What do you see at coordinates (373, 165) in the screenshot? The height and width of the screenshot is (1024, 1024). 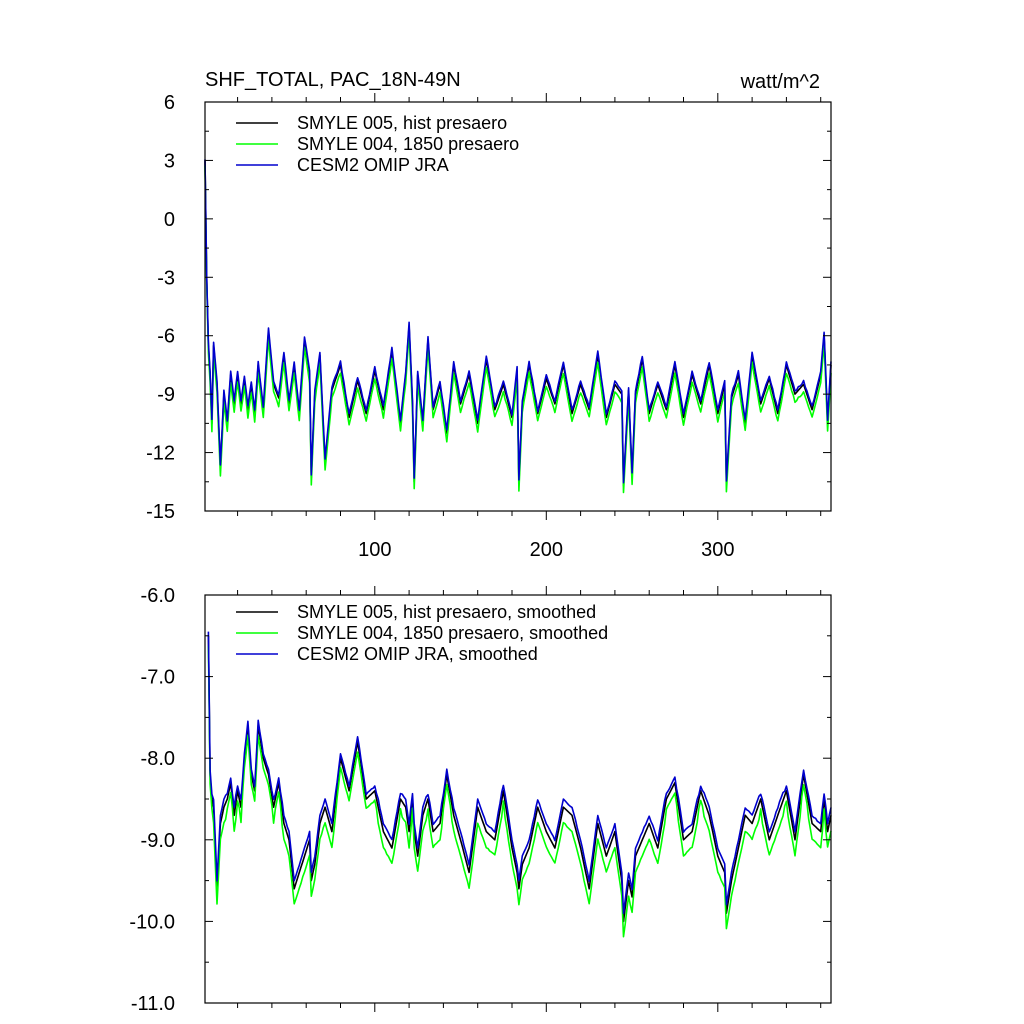 I see `legend-label-cesm2: CESM2 OMIP JRA` at bounding box center [373, 165].